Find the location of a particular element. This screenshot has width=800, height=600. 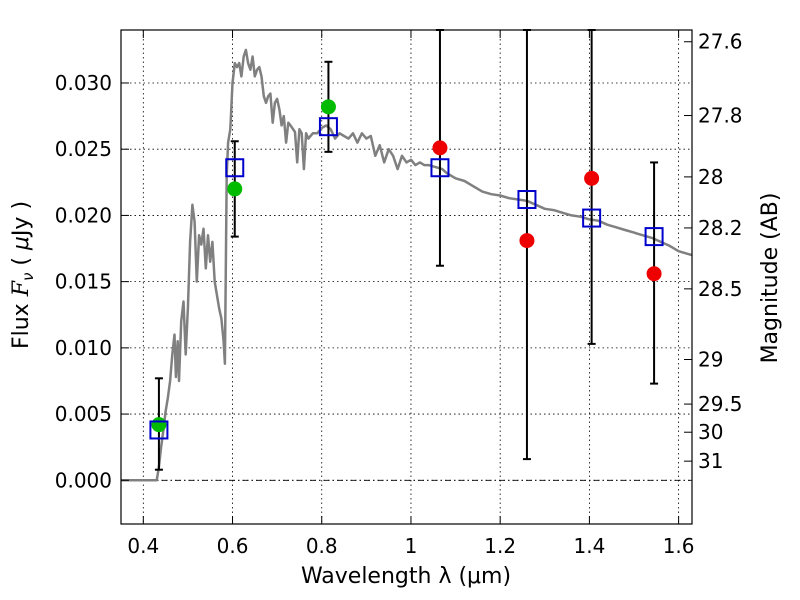

x-axis-label: Wavelength λ (μm) is located at coordinates (406, 576).